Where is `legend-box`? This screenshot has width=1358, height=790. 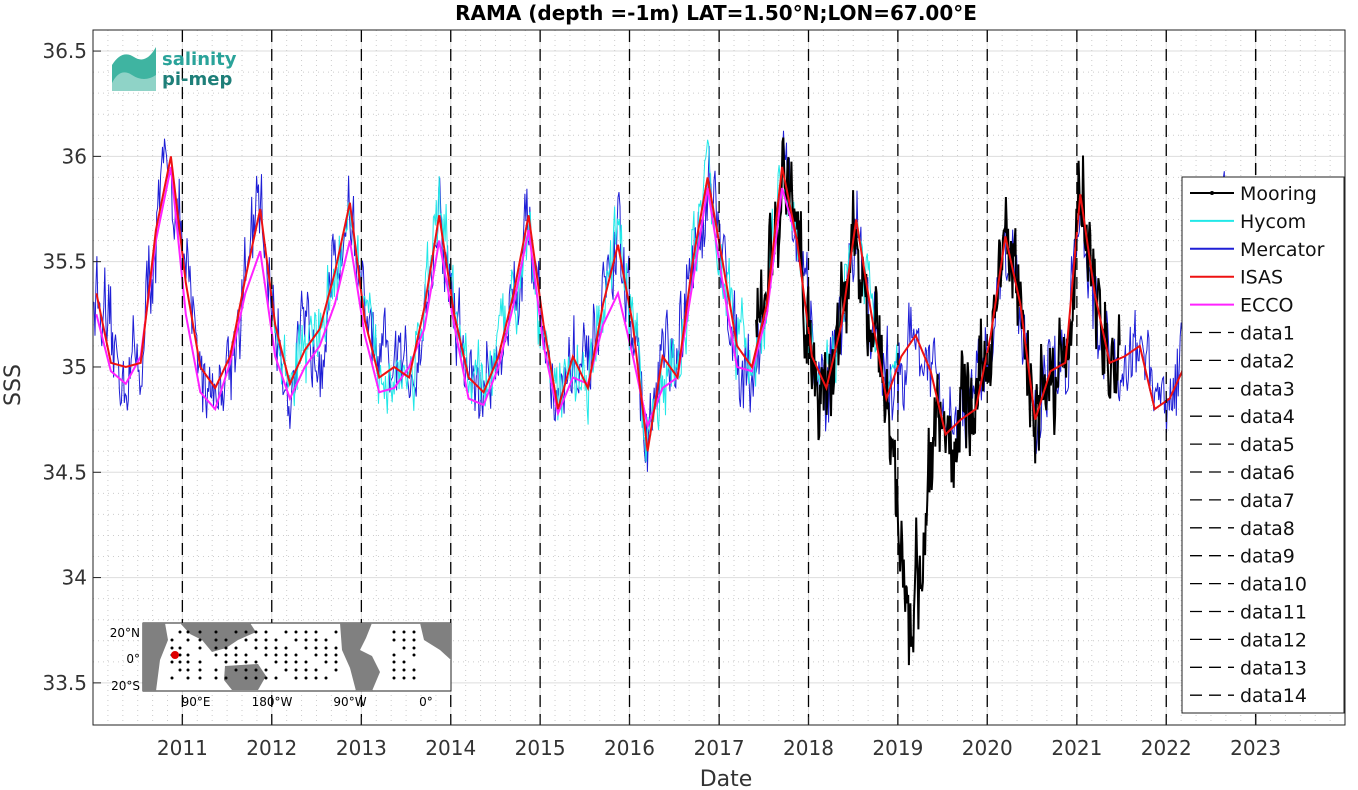
legend-box is located at coordinates (1263, 445).